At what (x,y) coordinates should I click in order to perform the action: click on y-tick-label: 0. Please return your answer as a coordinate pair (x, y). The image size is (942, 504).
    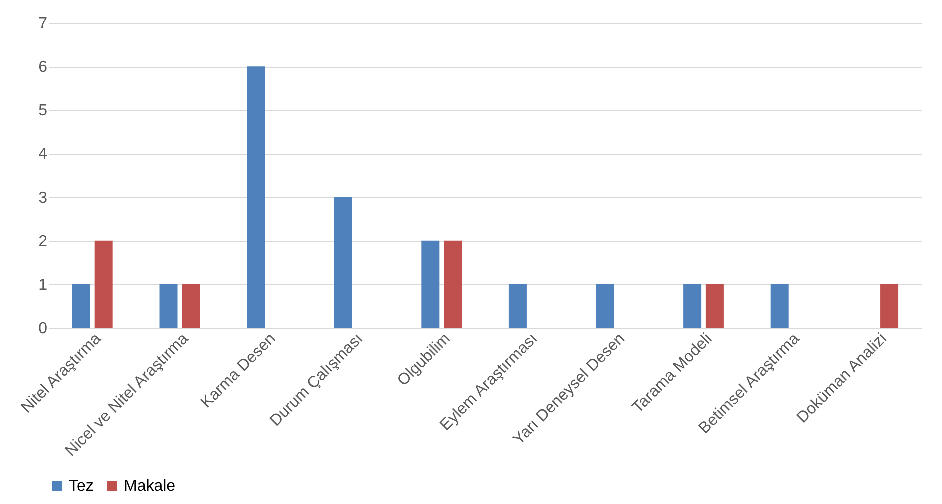
    Looking at the image, I should click on (43, 329).